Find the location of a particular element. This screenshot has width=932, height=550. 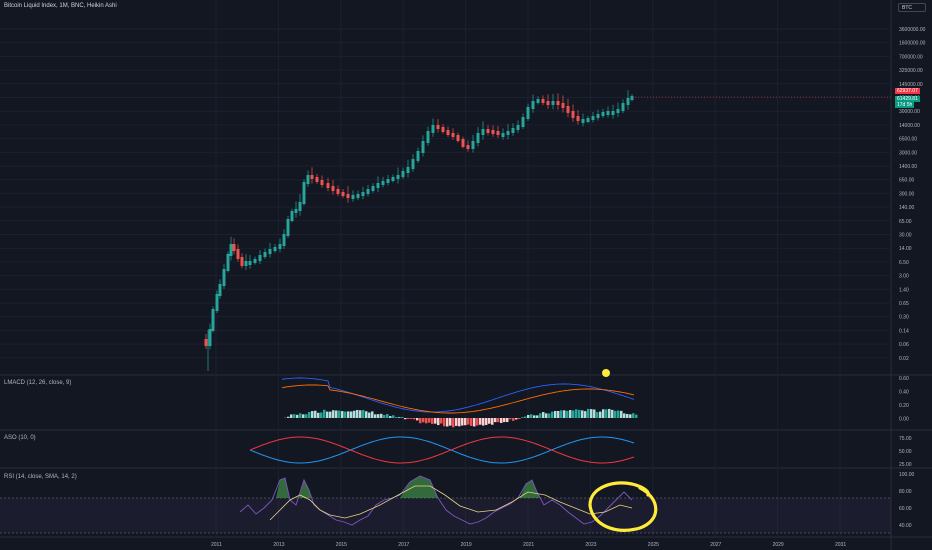

time-axis-label: 2021 is located at coordinates (528, 545).